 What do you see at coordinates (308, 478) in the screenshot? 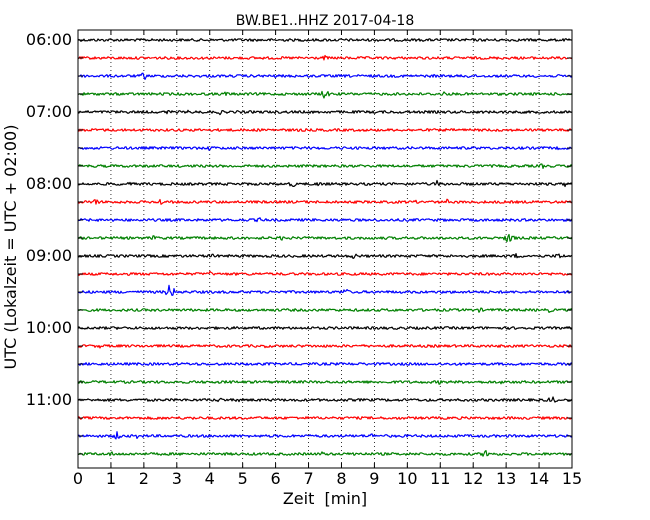
I see `x-tick-label-7: 7` at bounding box center [308, 478].